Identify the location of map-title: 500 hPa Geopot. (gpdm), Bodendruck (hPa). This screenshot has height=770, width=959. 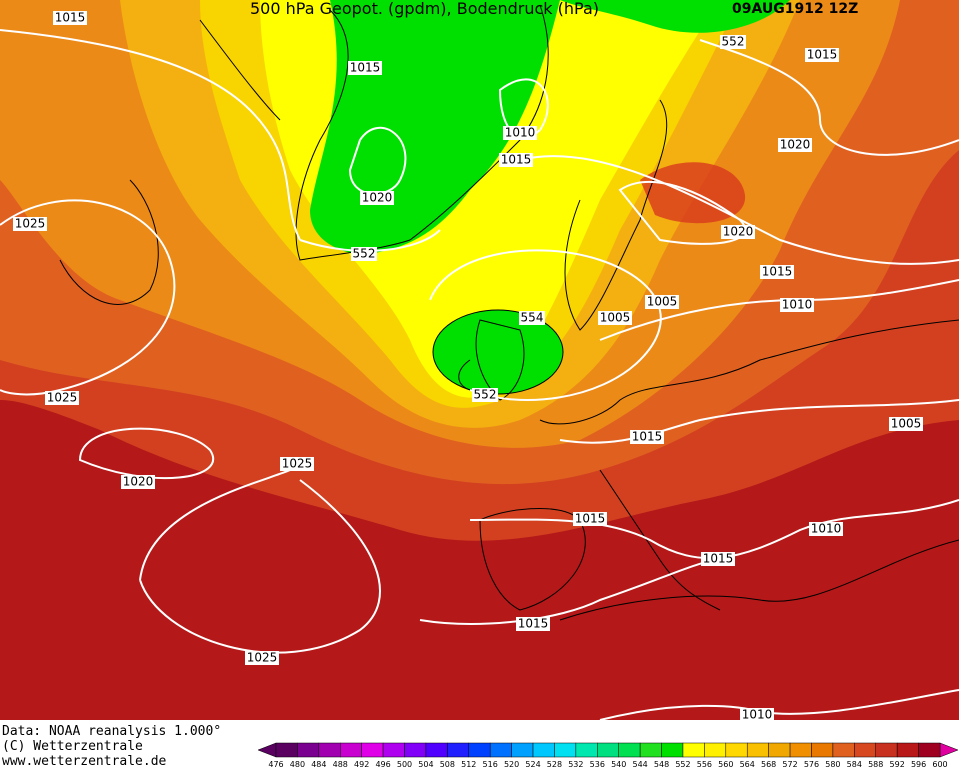
(424, 9).